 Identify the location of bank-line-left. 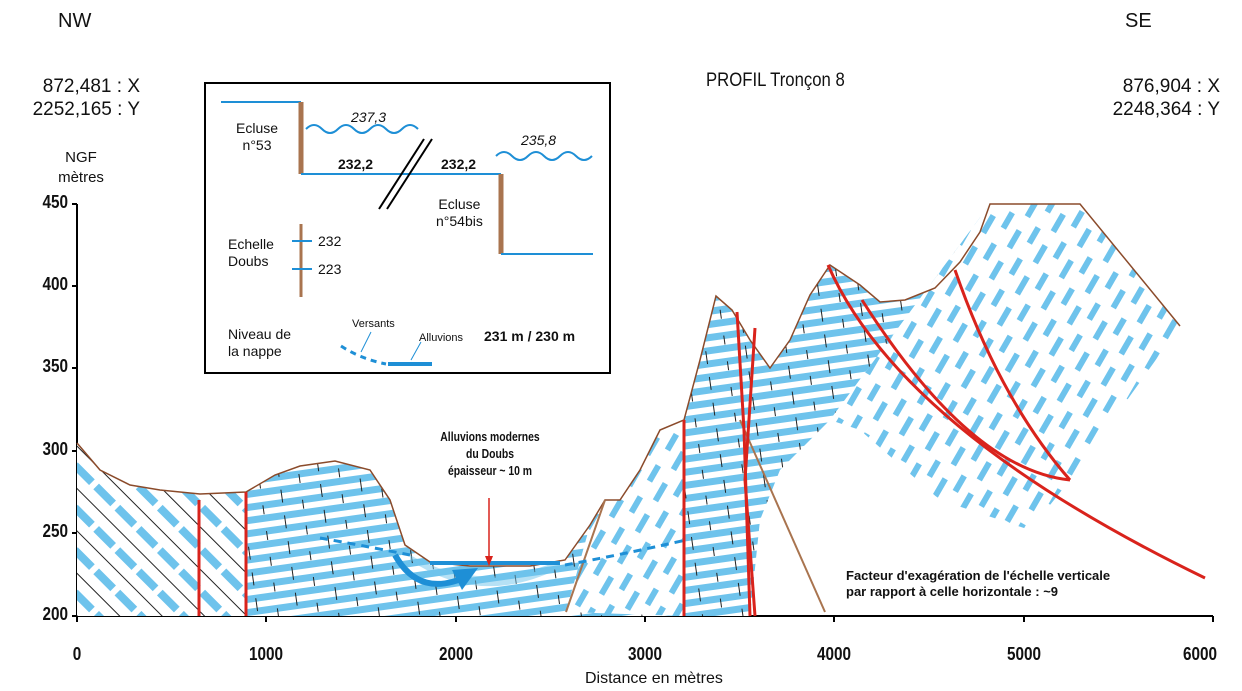
(585, 556).